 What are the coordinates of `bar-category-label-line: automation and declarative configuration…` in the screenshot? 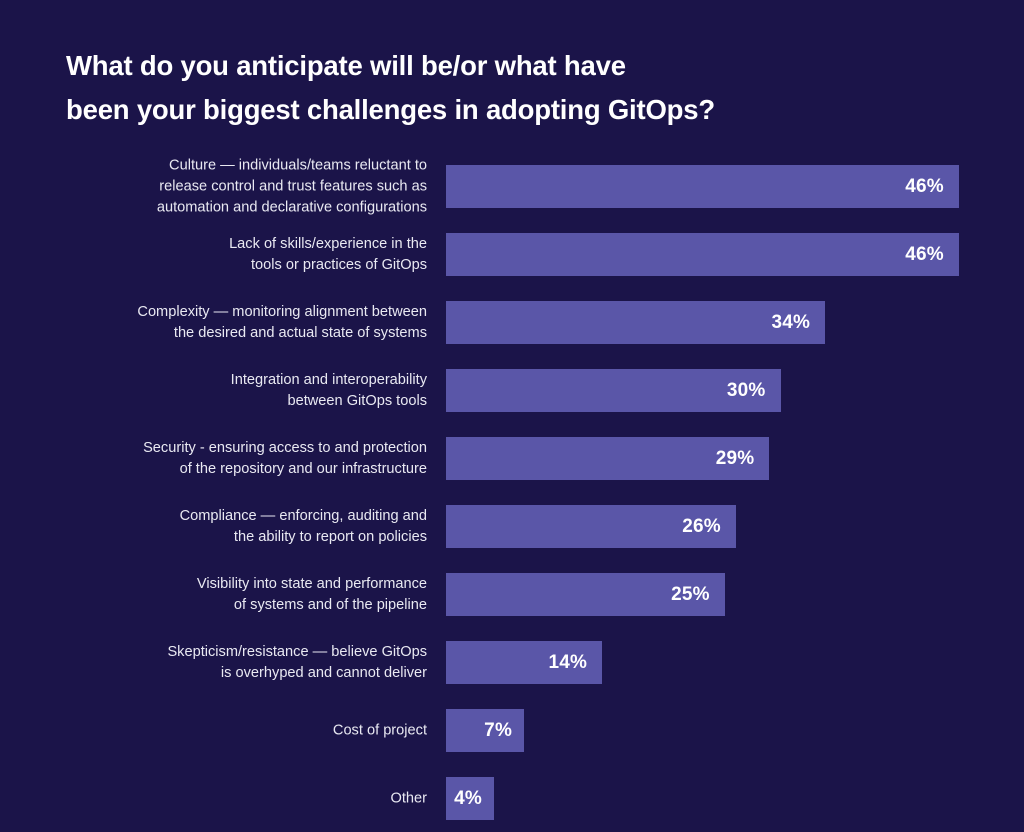 It's located at (291, 207).